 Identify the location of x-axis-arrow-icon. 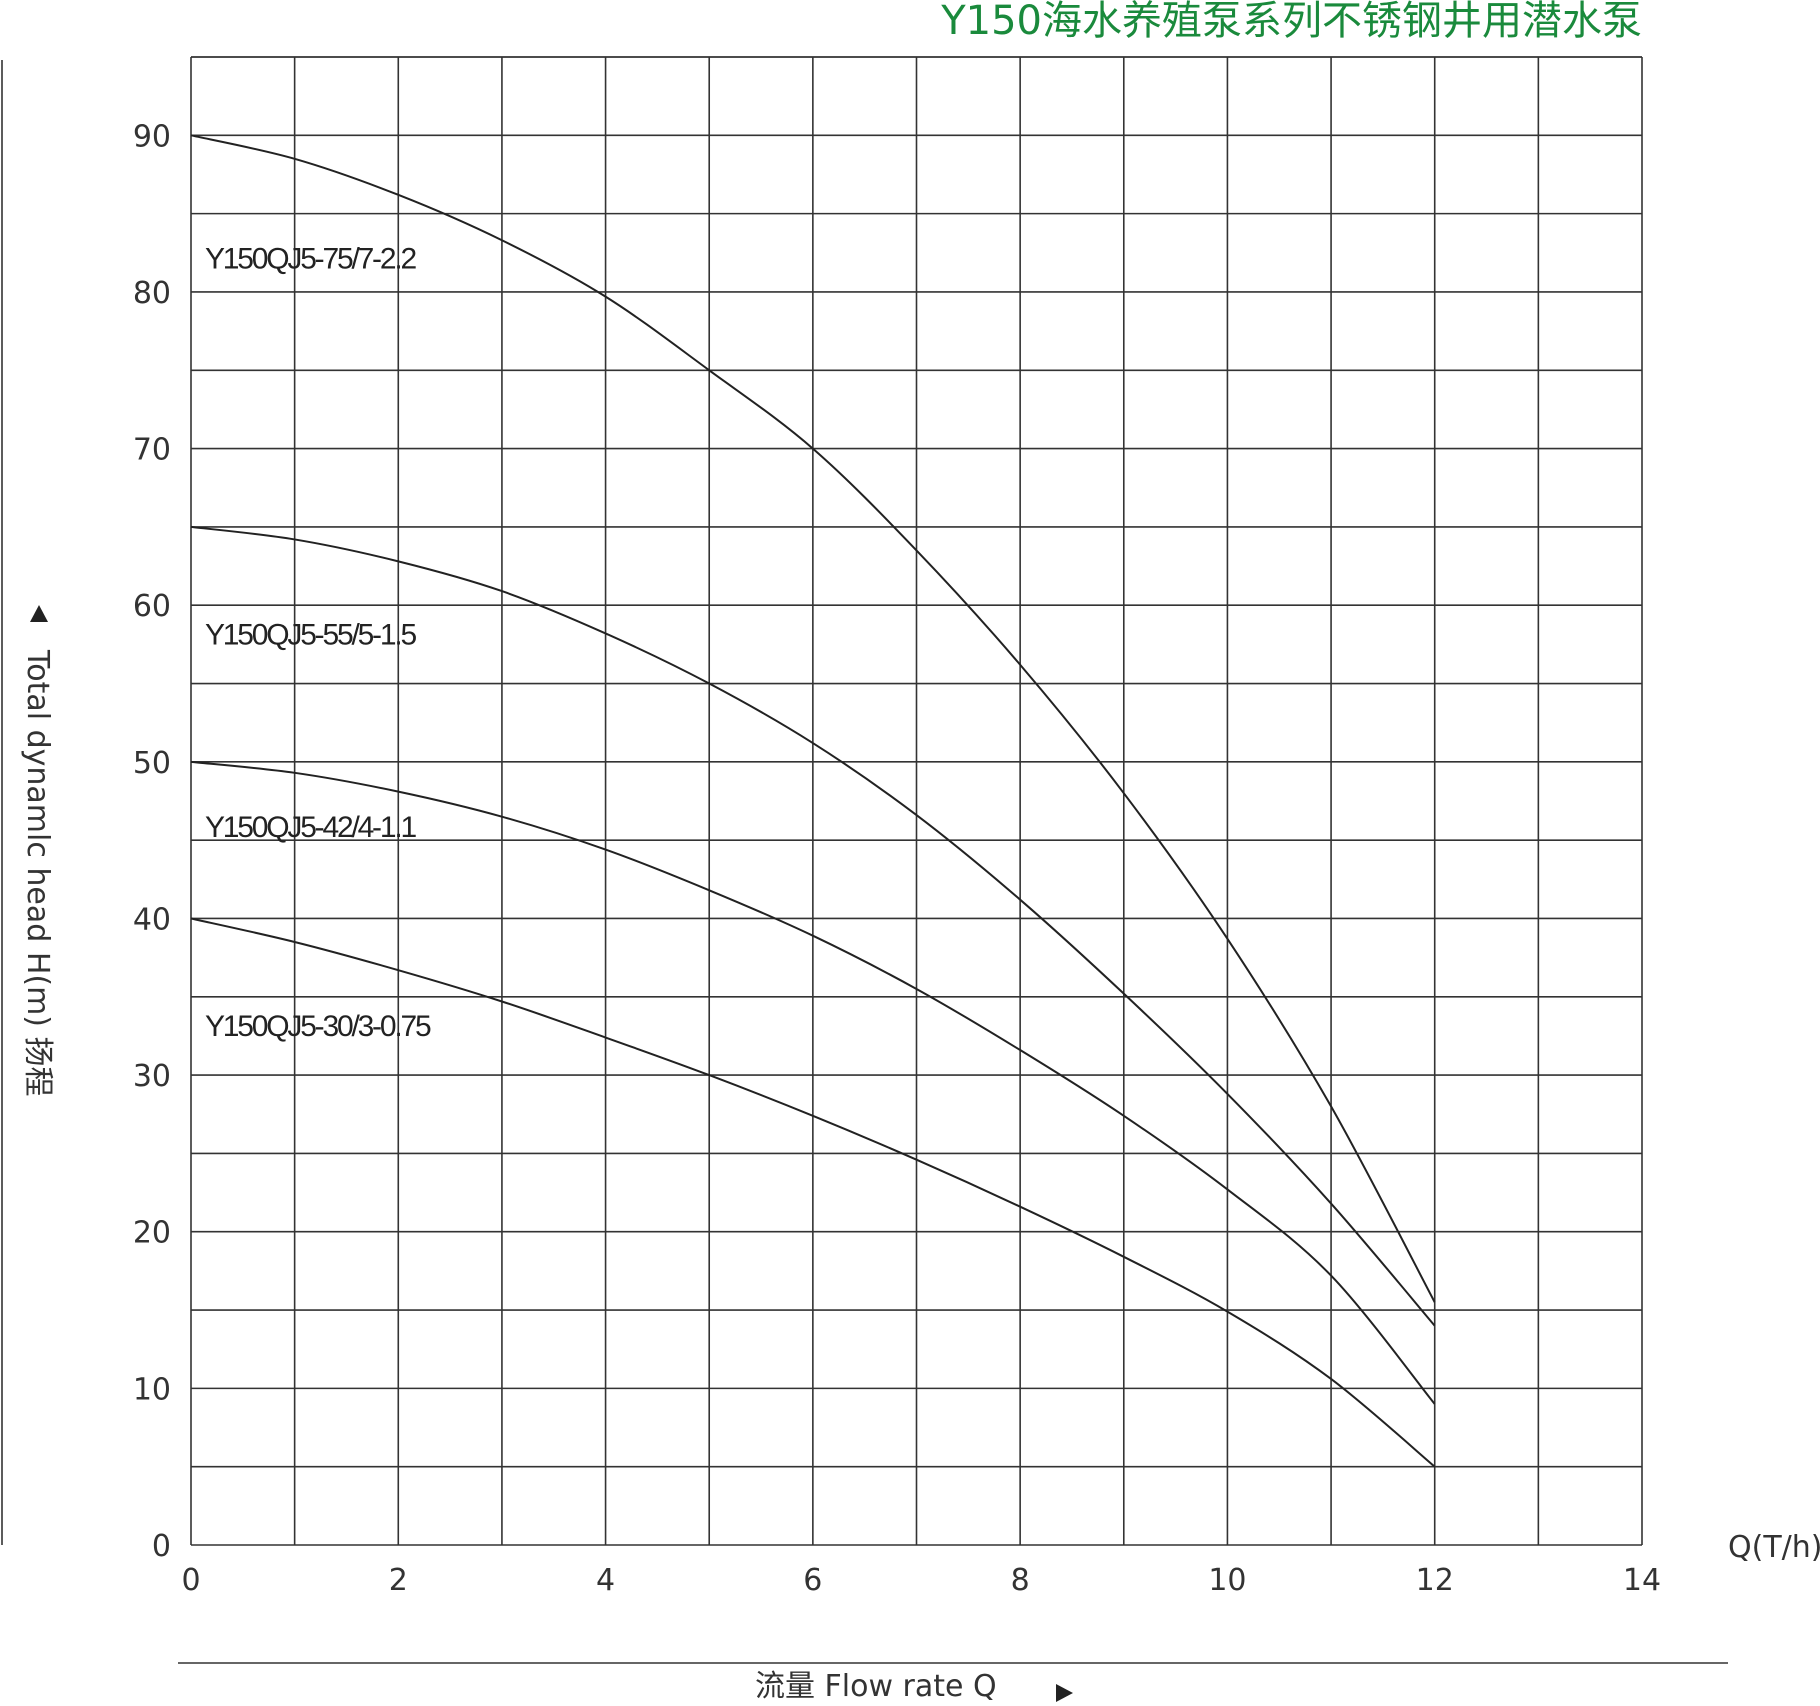
(1064, 1693).